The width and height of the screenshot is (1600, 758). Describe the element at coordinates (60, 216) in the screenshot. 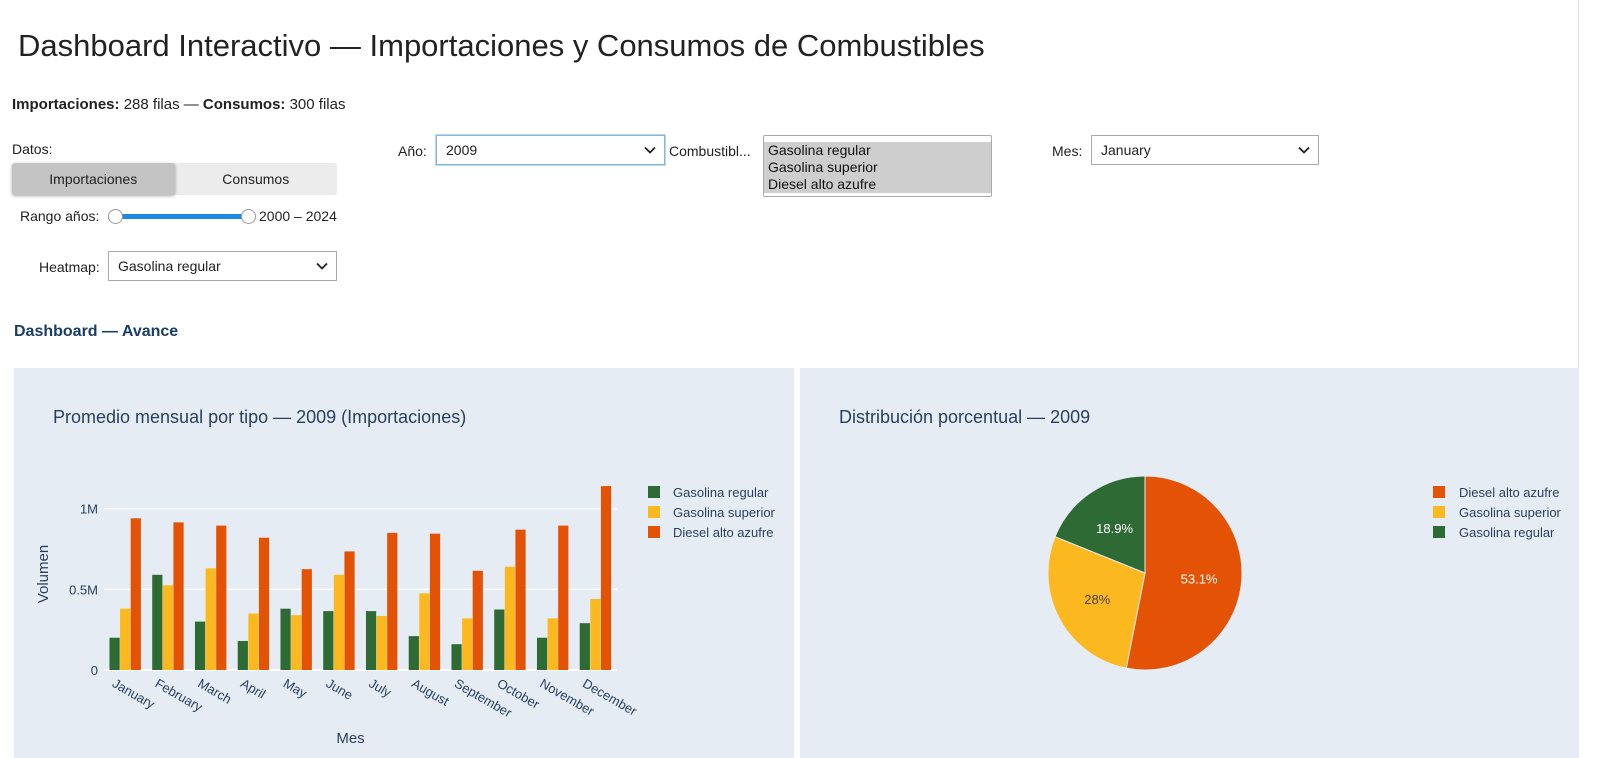

I see `rango-label: Rango años:` at that location.